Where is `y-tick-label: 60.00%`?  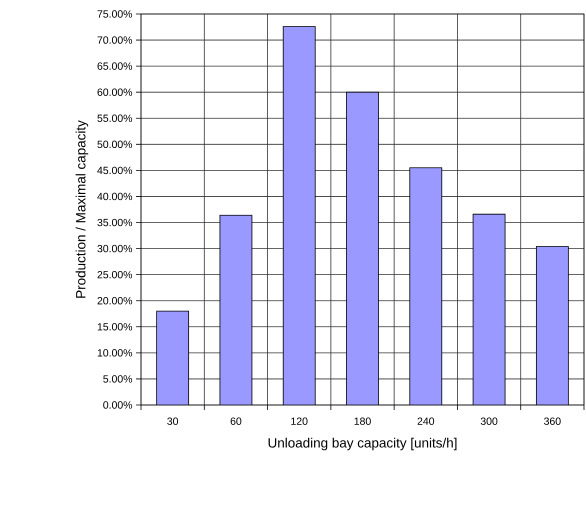 y-tick-label: 60.00% is located at coordinates (115, 92).